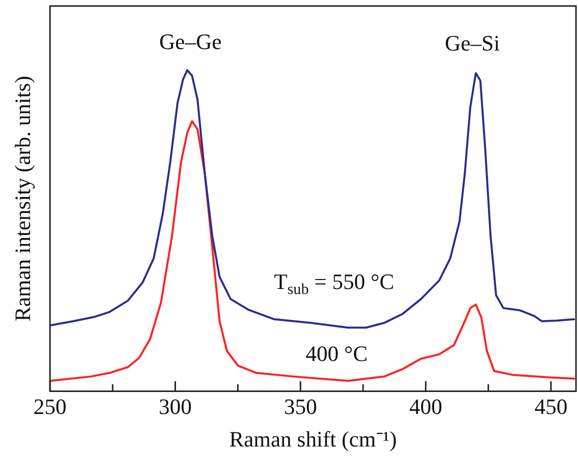  Describe the element at coordinates (425, 407) in the screenshot. I see `x-tick-label: 400` at that location.